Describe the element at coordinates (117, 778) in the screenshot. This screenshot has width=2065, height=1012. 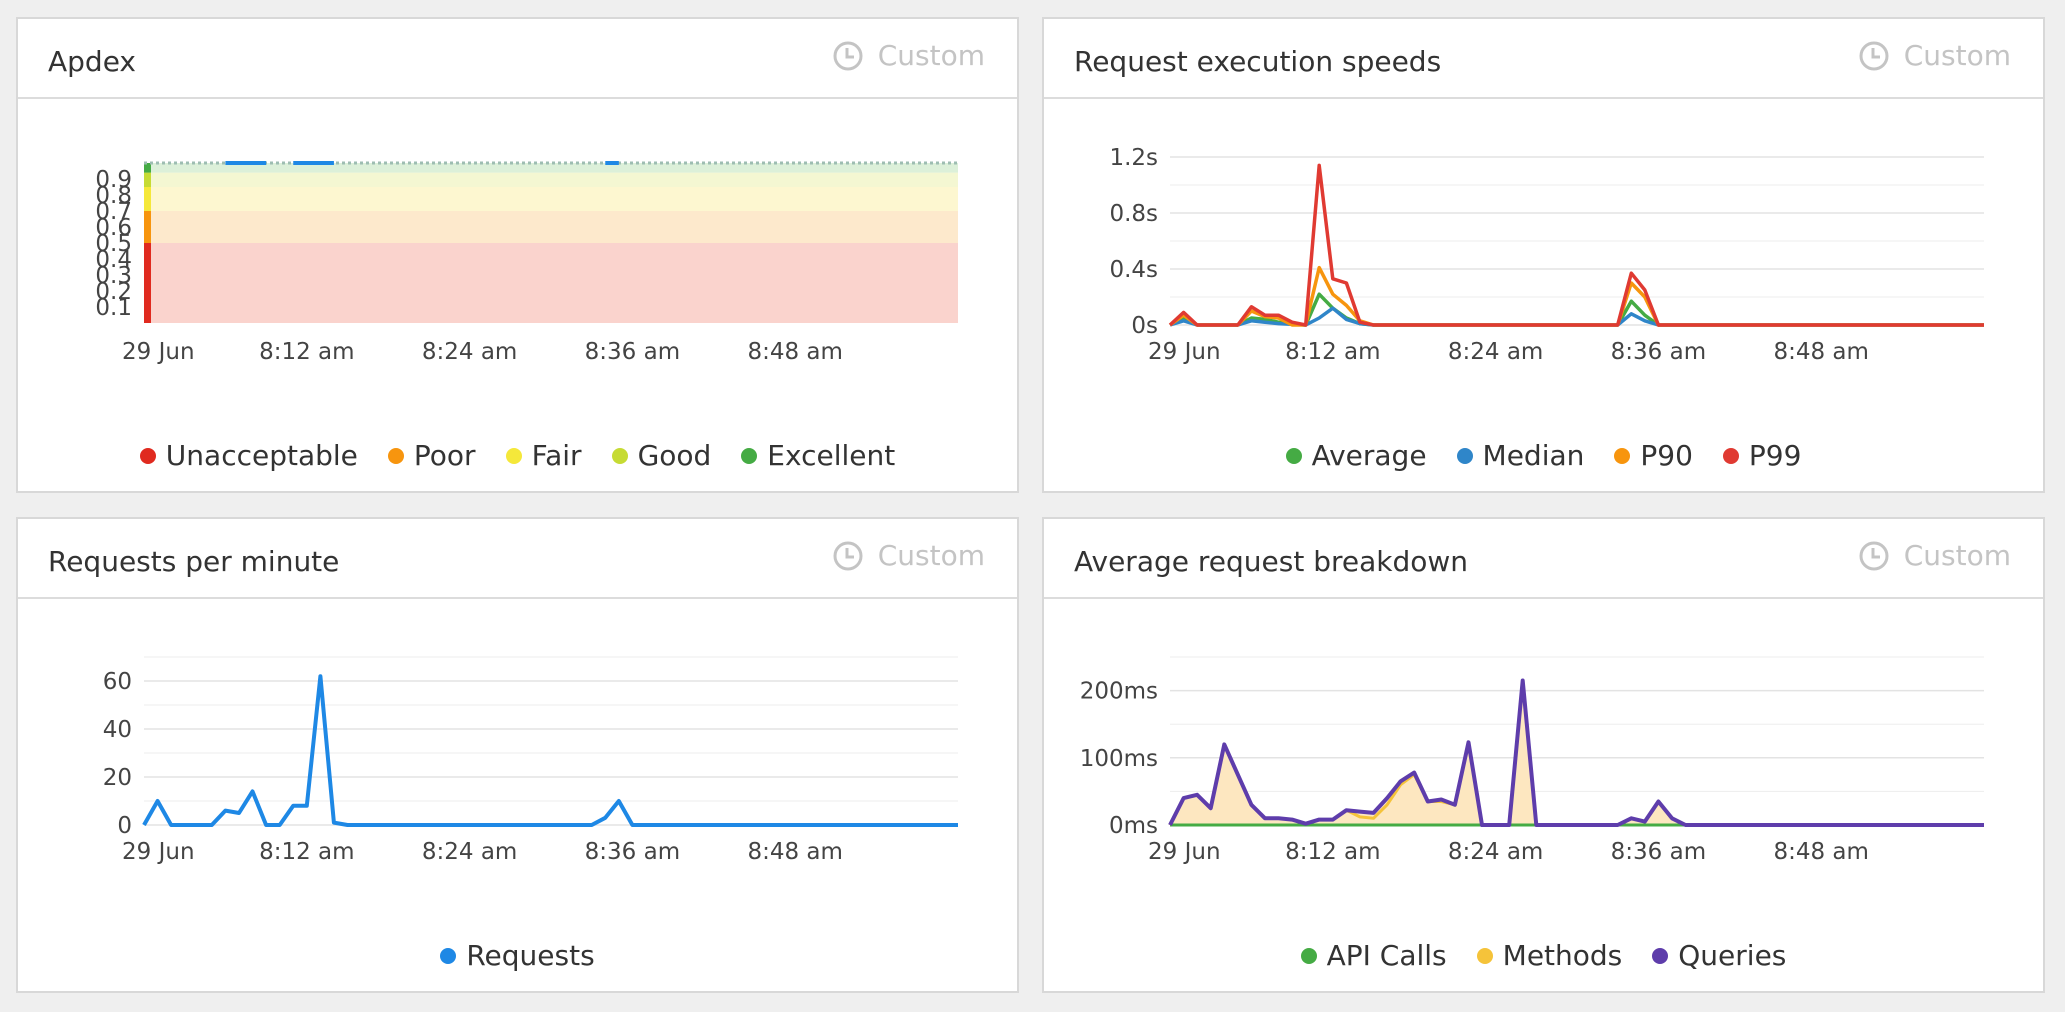
I see `y-tick-label: 20` at that location.